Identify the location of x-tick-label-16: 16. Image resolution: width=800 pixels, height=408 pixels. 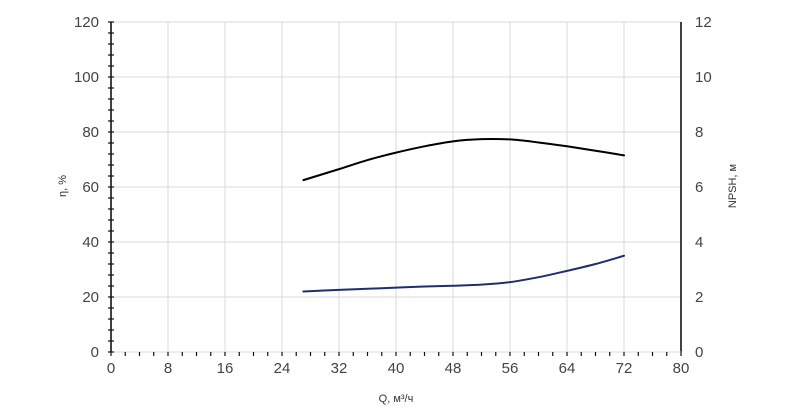
(225, 368).